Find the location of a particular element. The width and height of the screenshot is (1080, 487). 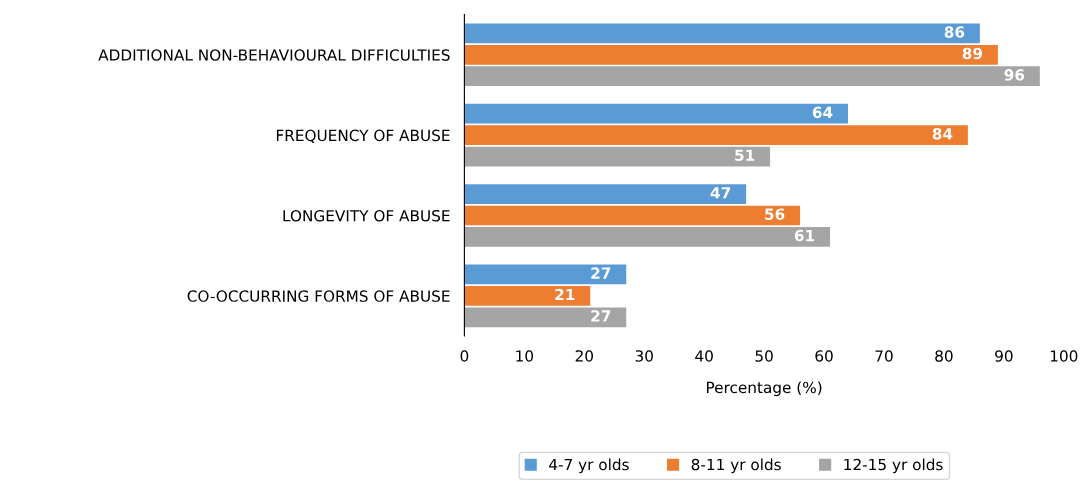

x-axis-title: Percentage (%) is located at coordinates (764, 389).